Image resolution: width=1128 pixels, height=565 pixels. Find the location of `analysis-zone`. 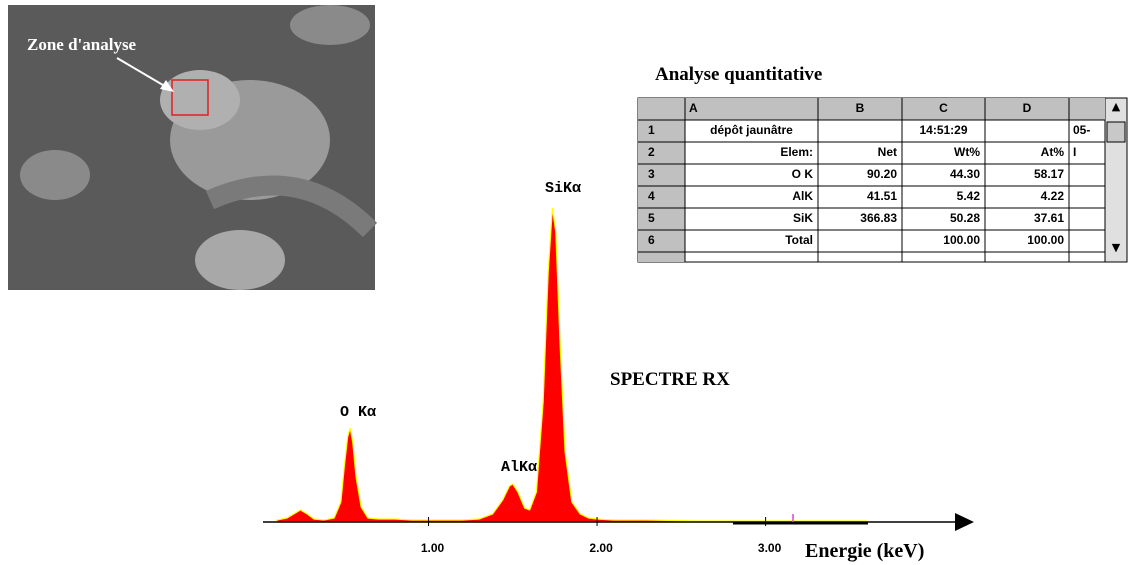

analysis-zone is located at coordinates (190, 97).